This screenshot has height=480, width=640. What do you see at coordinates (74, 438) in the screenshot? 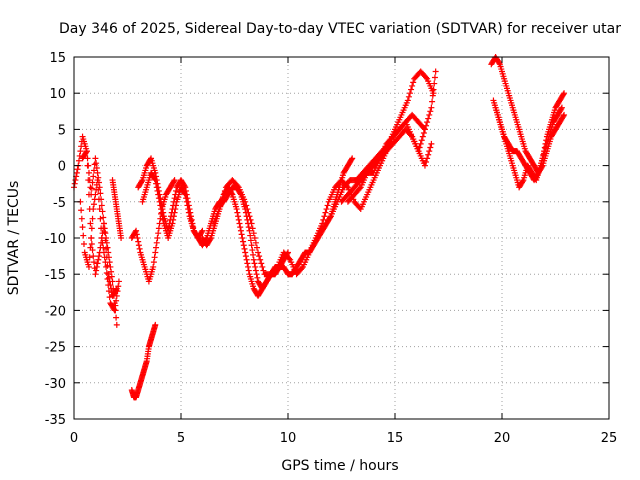
I see `x-tick-label: 0` at bounding box center [74, 438].